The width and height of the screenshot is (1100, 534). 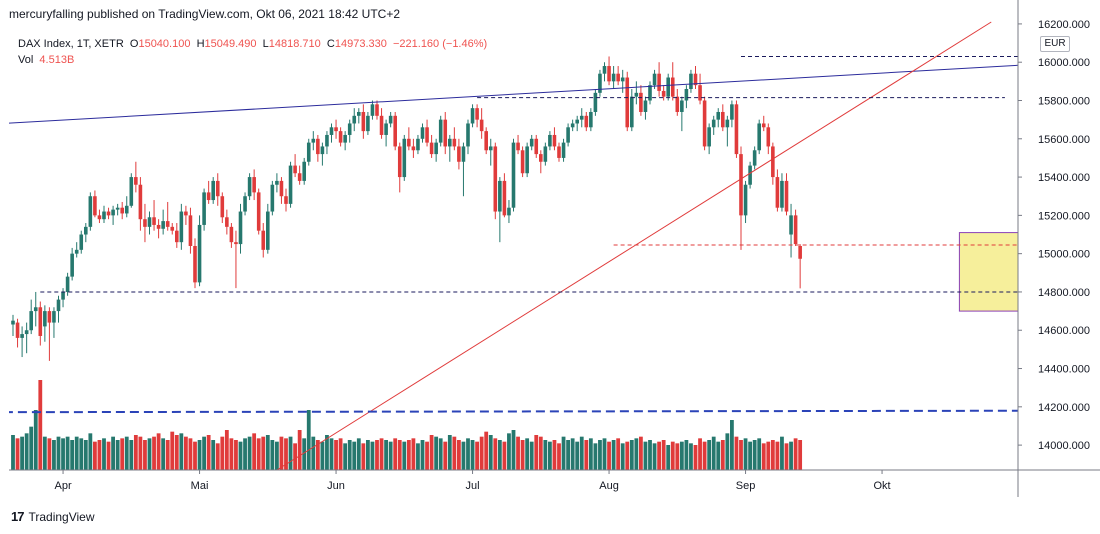 I want to click on y-tick-label: 15400.000, so click(x=1064, y=178).